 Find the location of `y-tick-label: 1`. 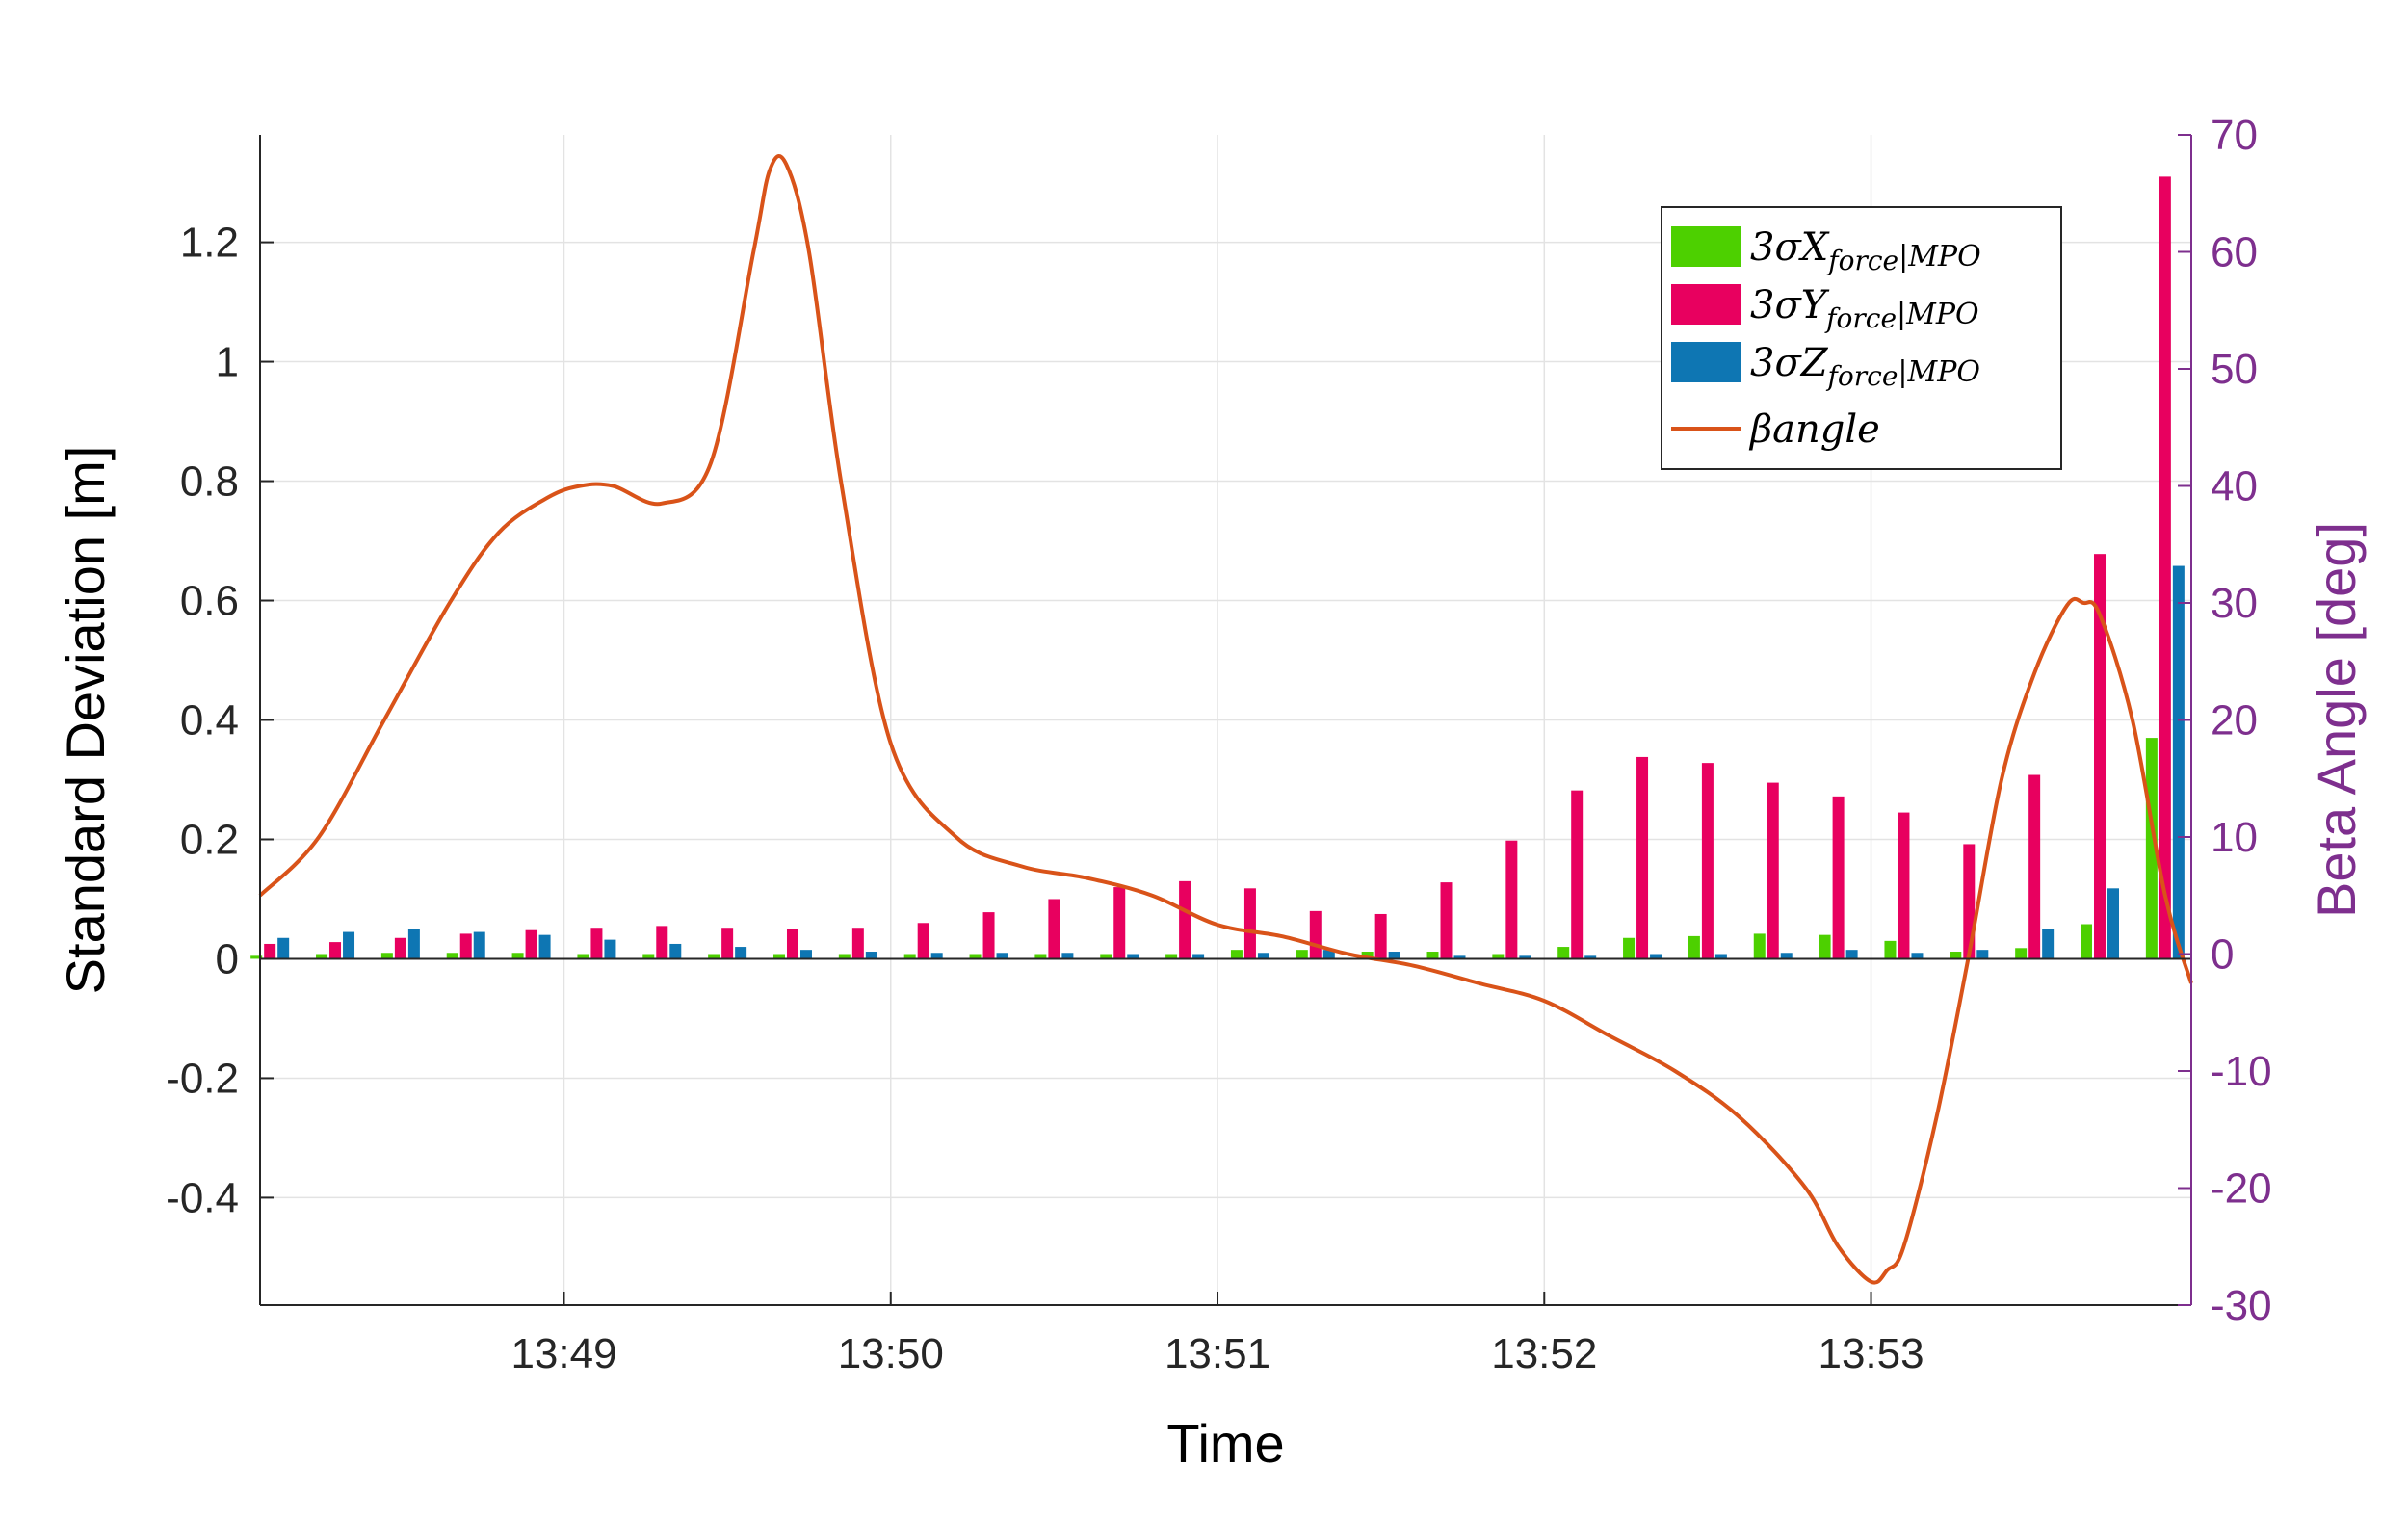

y-tick-label: 1 is located at coordinates (227, 362).